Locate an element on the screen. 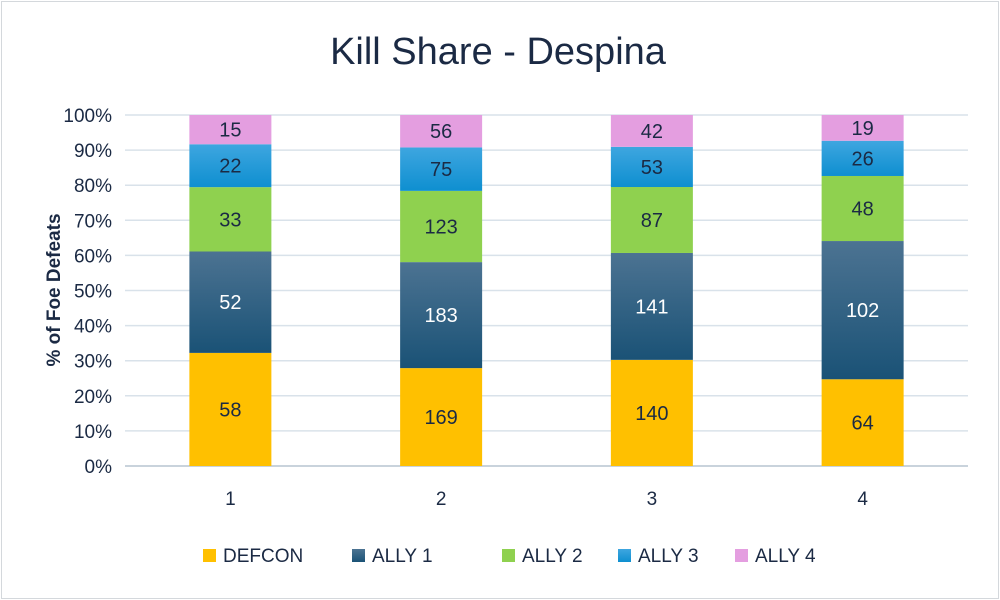 This screenshot has height=600, width=1000. data-label: 75 is located at coordinates (441, 170).